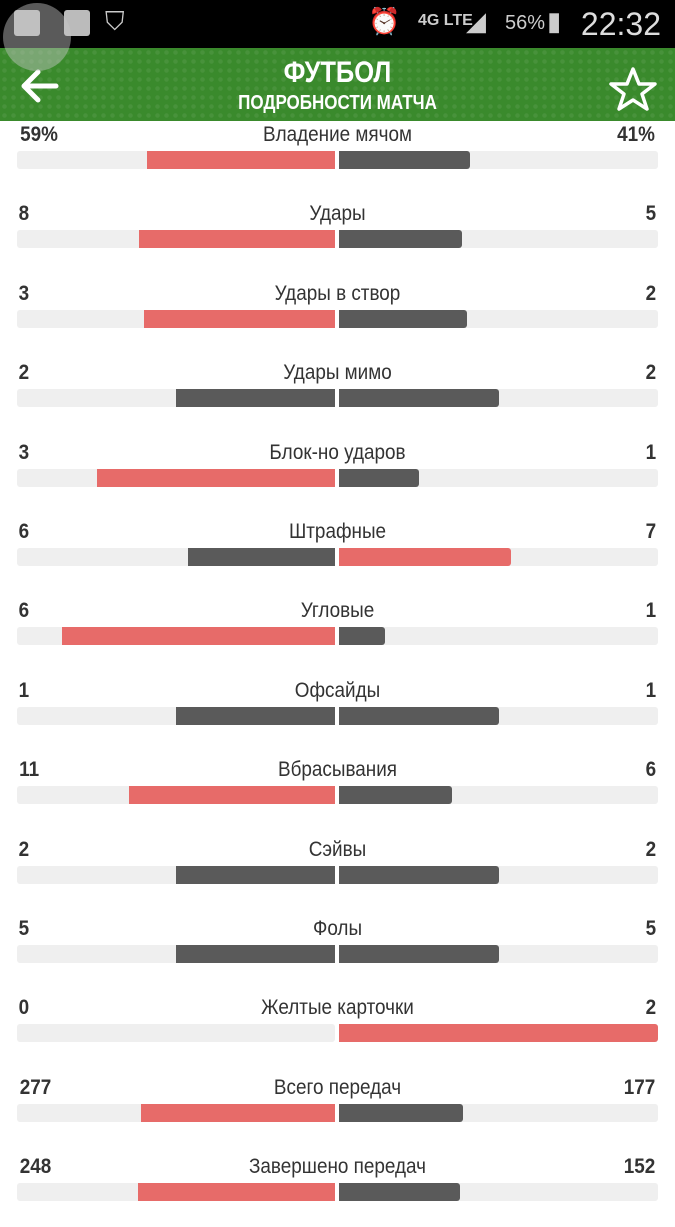  I want to click on page-subtitle: ПОДРОБНОСТИ МАТЧА, so click(337, 103).